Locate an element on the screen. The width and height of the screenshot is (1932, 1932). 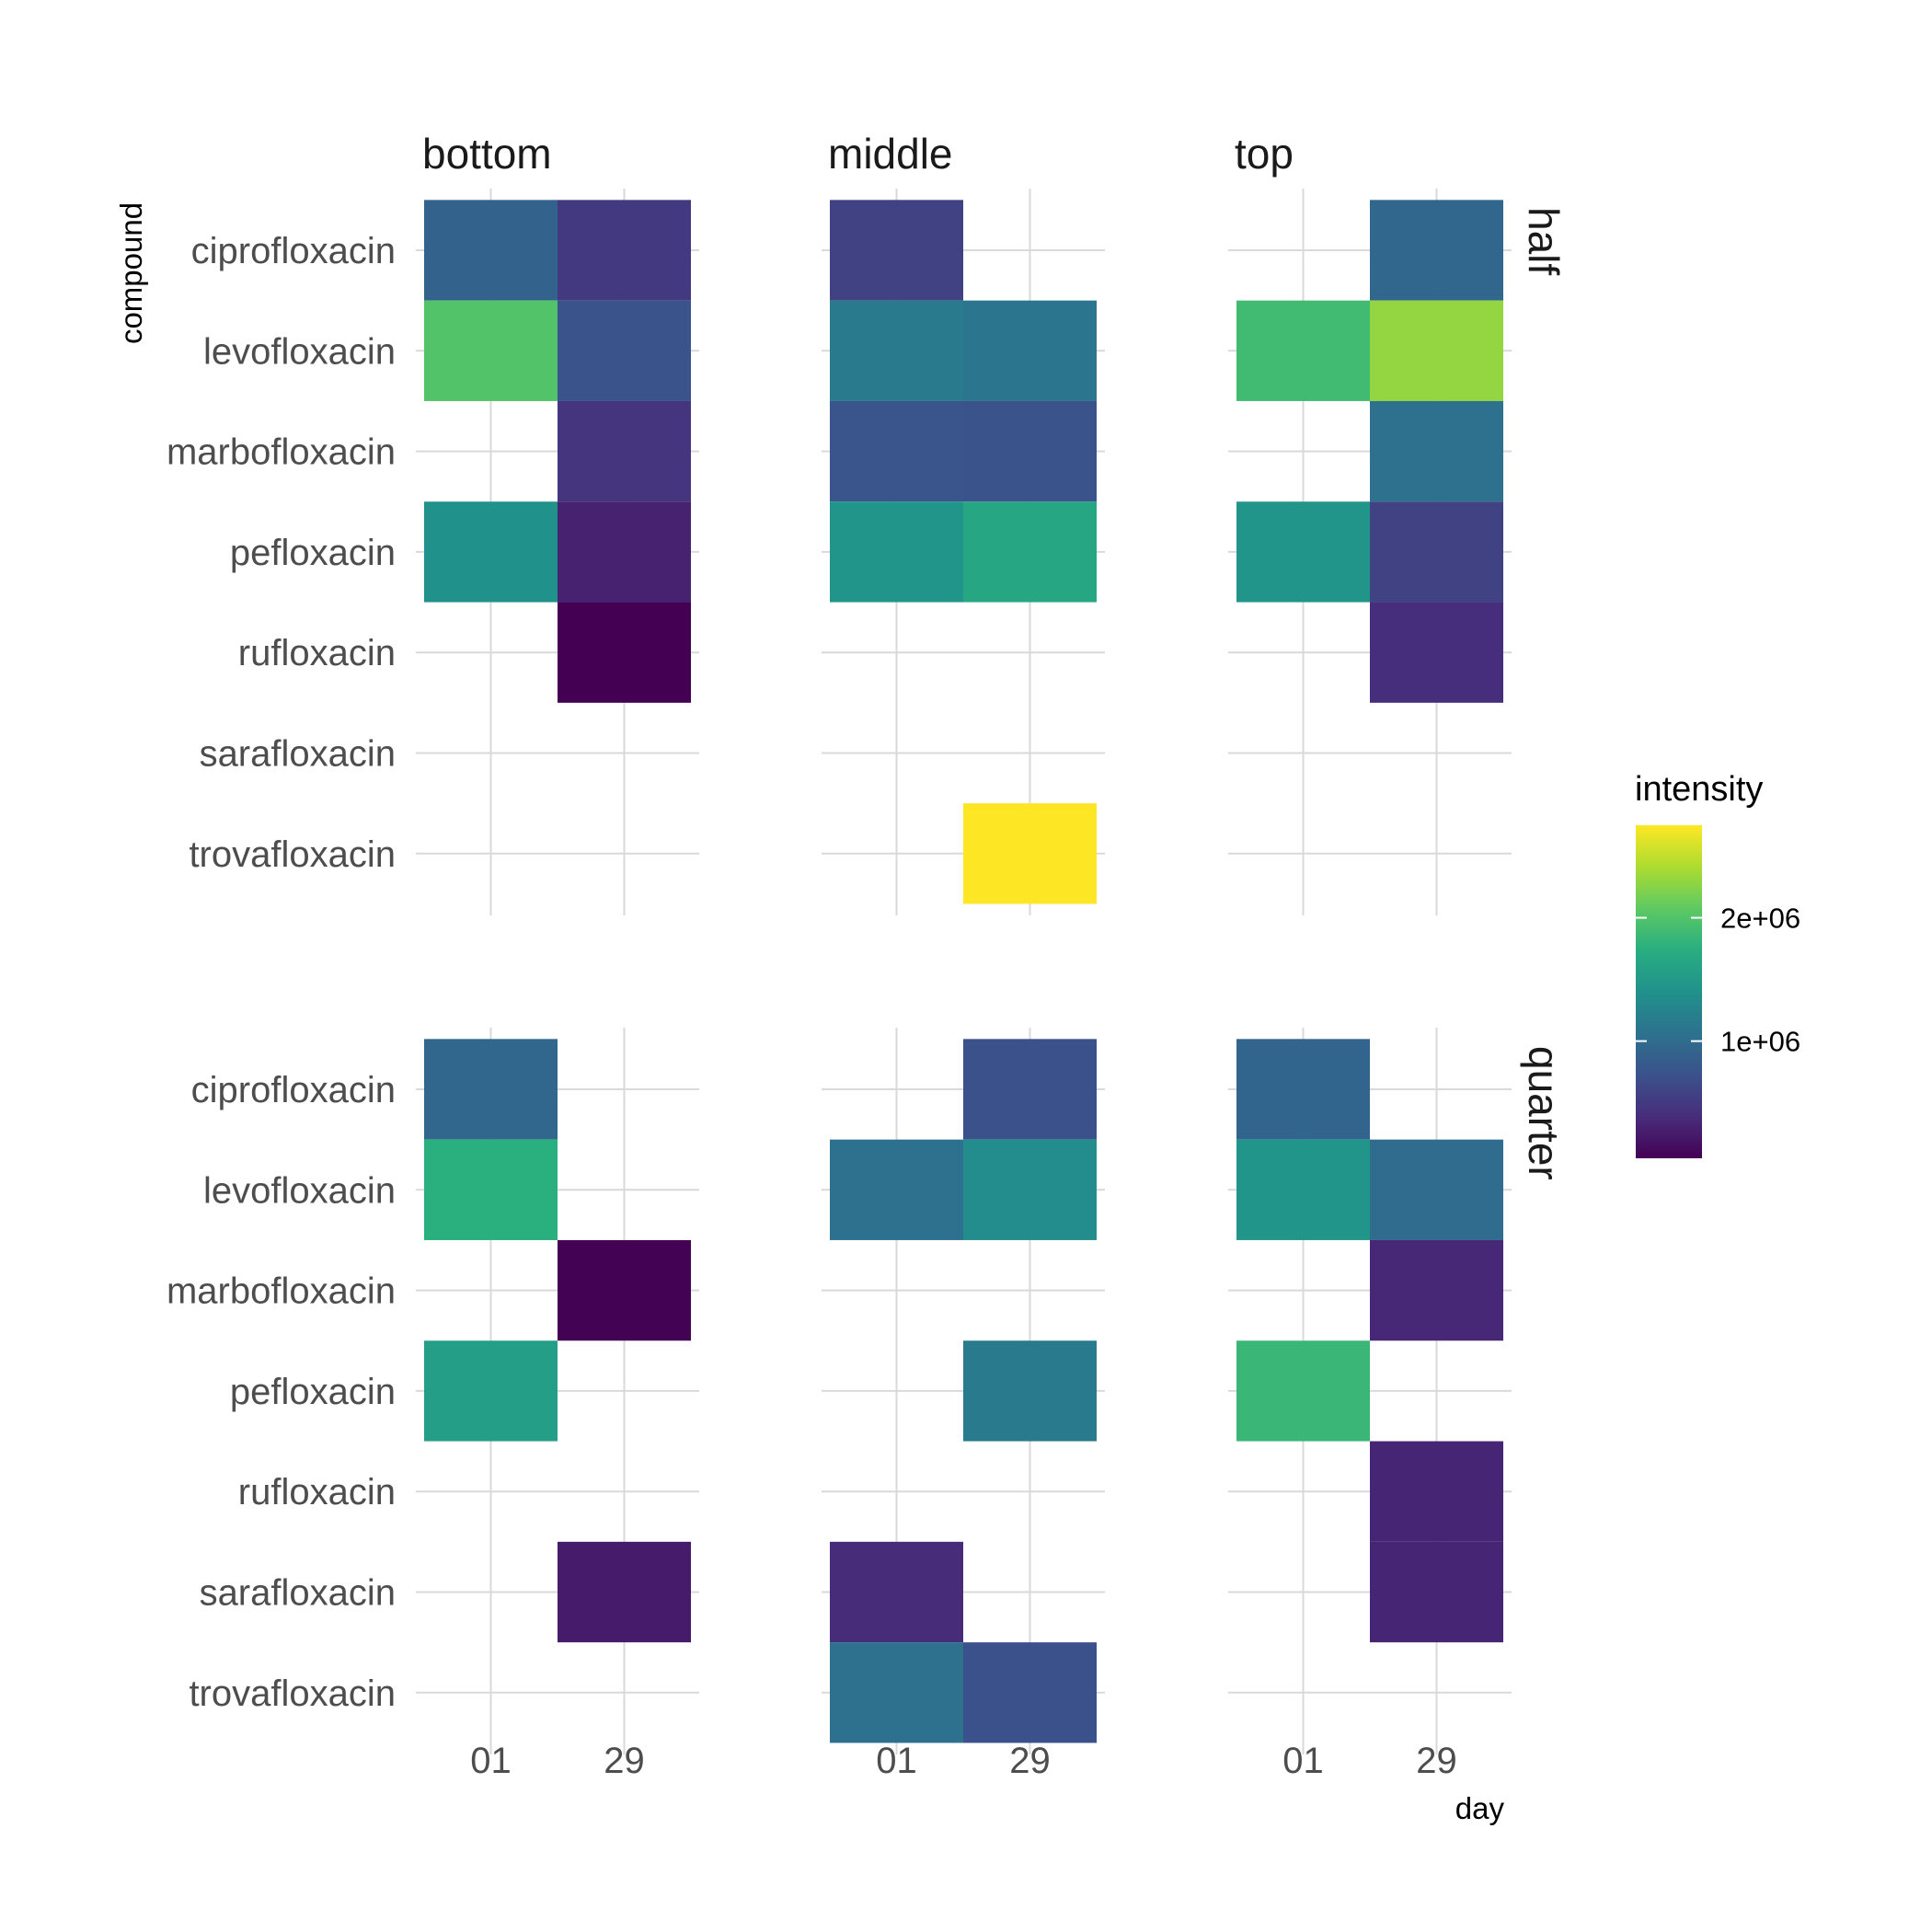
column-strip-top: top is located at coordinates (1264, 154).